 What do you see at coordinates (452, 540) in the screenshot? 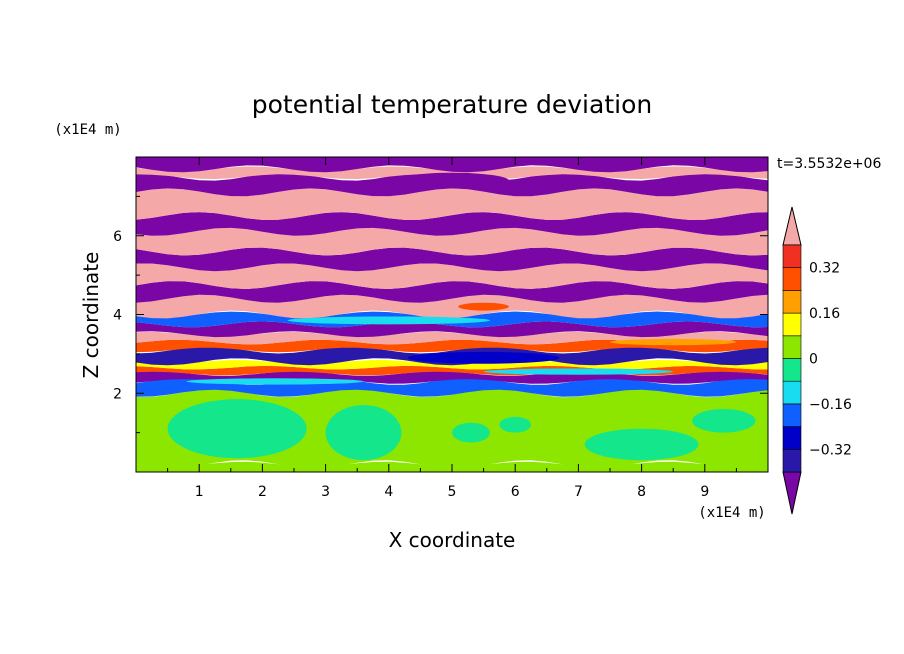
I see `x-axis-label: X coordinate` at bounding box center [452, 540].